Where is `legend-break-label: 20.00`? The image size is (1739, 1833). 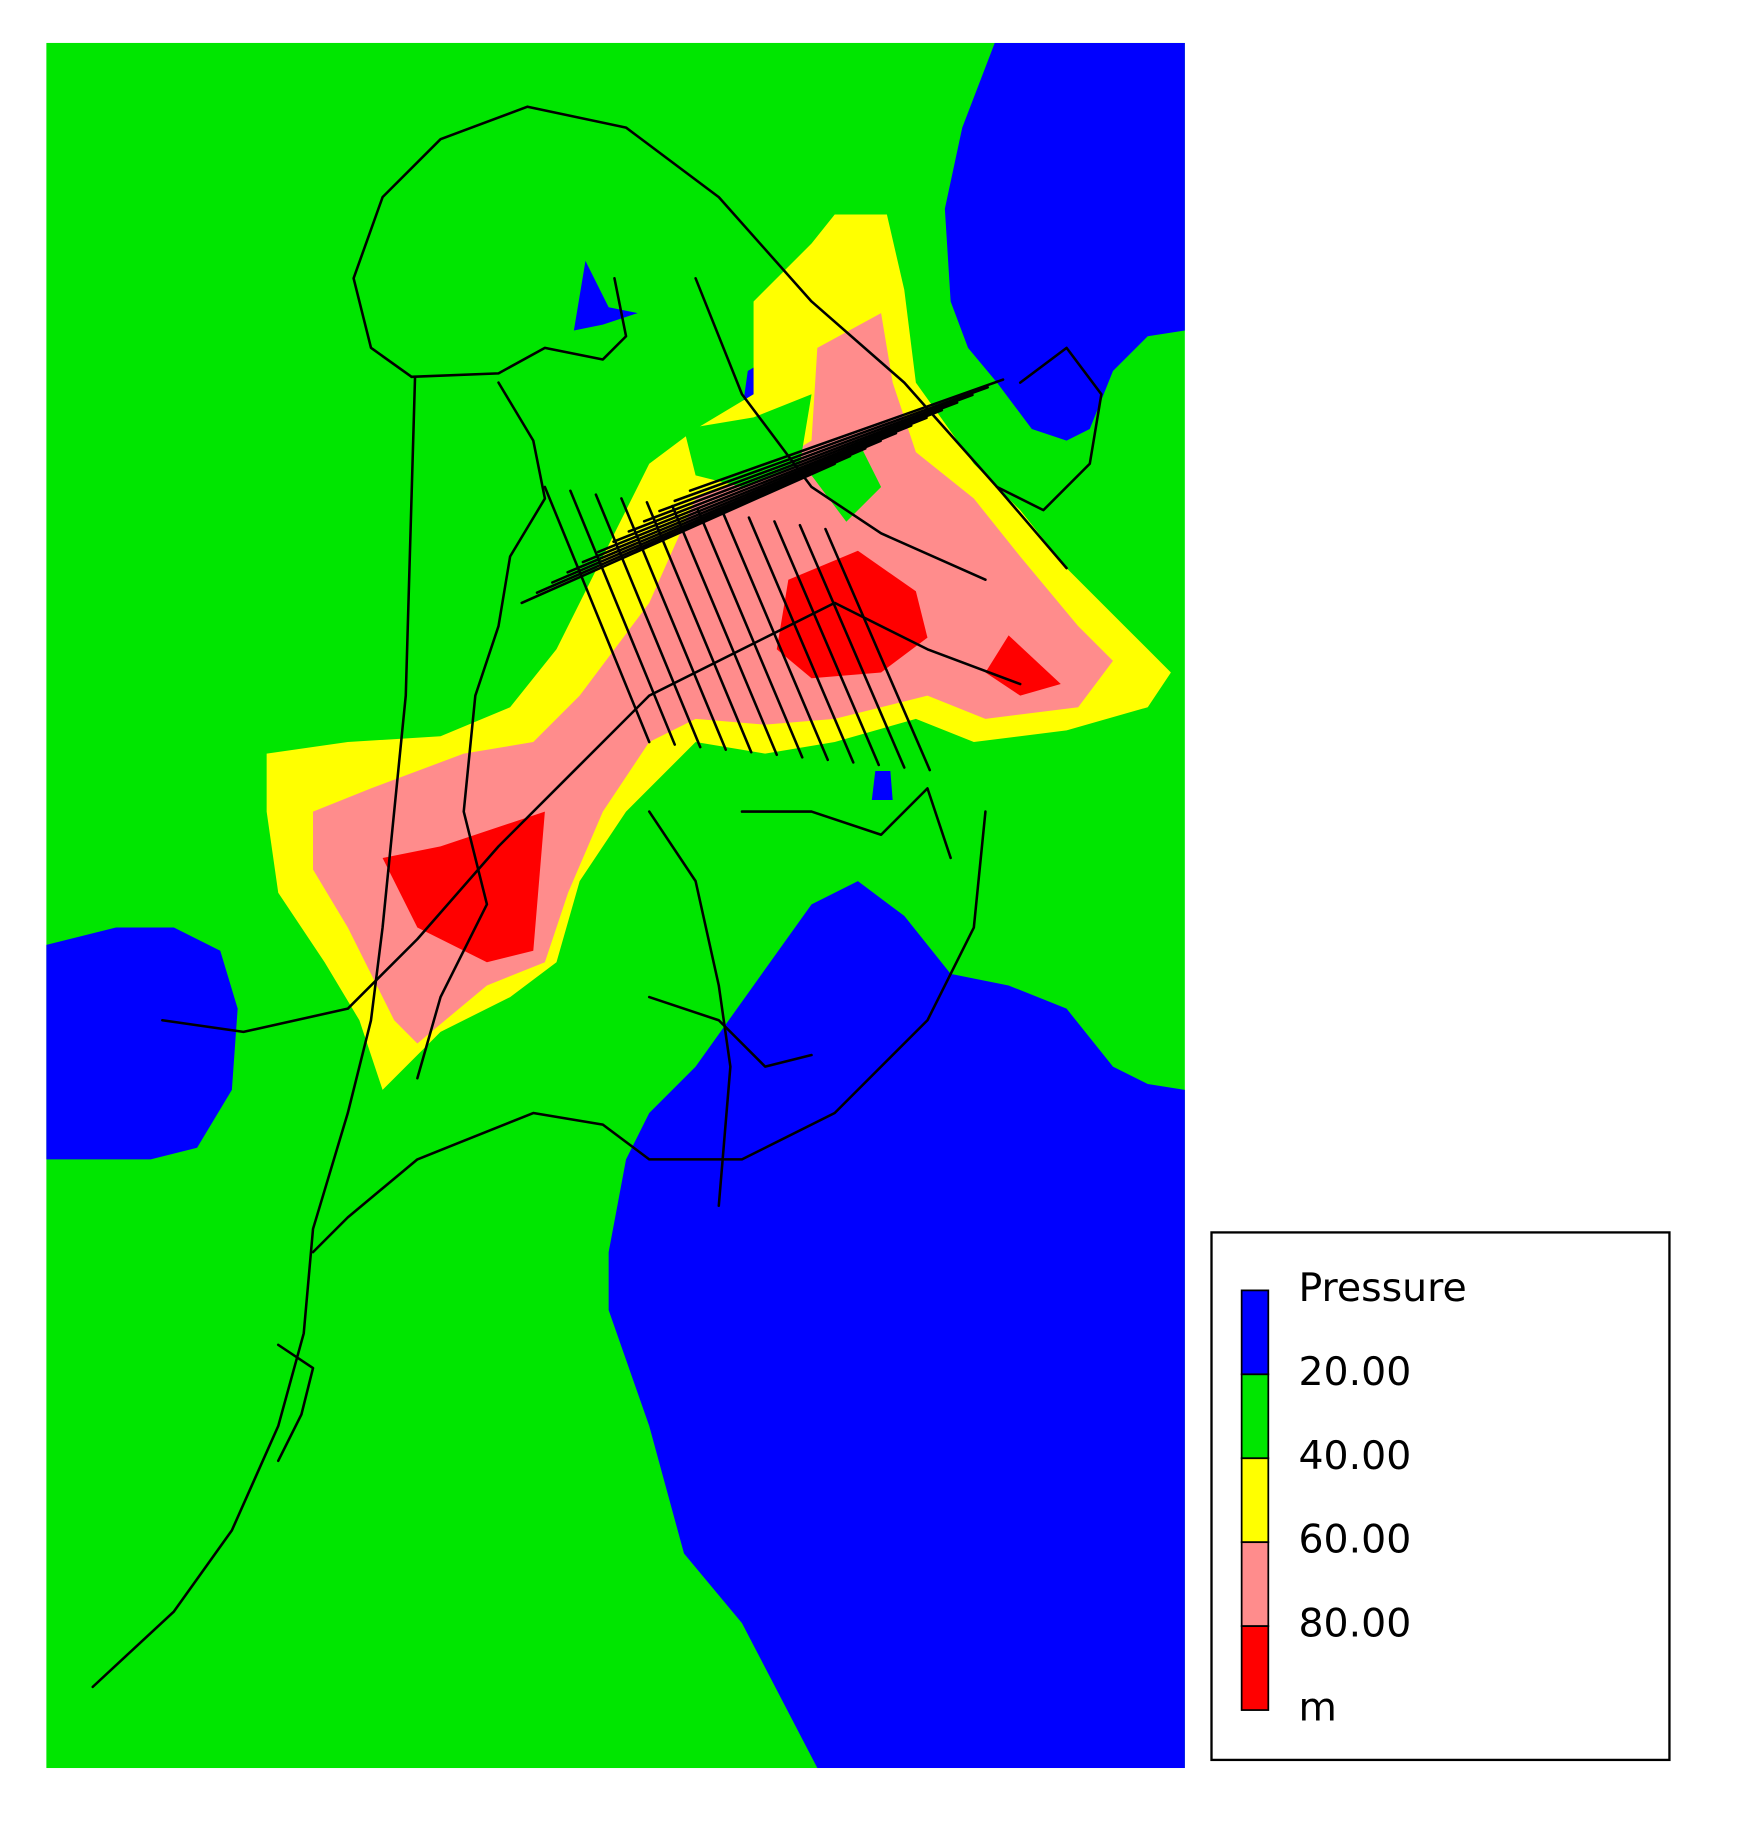
legend-break-label: 20.00 is located at coordinates (1354, 1372).